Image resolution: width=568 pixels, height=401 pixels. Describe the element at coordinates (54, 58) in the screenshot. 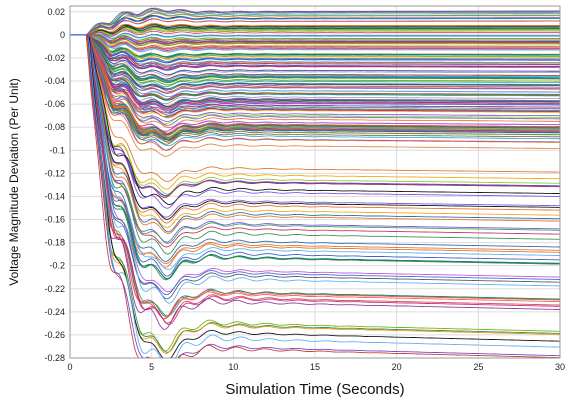

I see `y-tick-label: -0.02` at that location.